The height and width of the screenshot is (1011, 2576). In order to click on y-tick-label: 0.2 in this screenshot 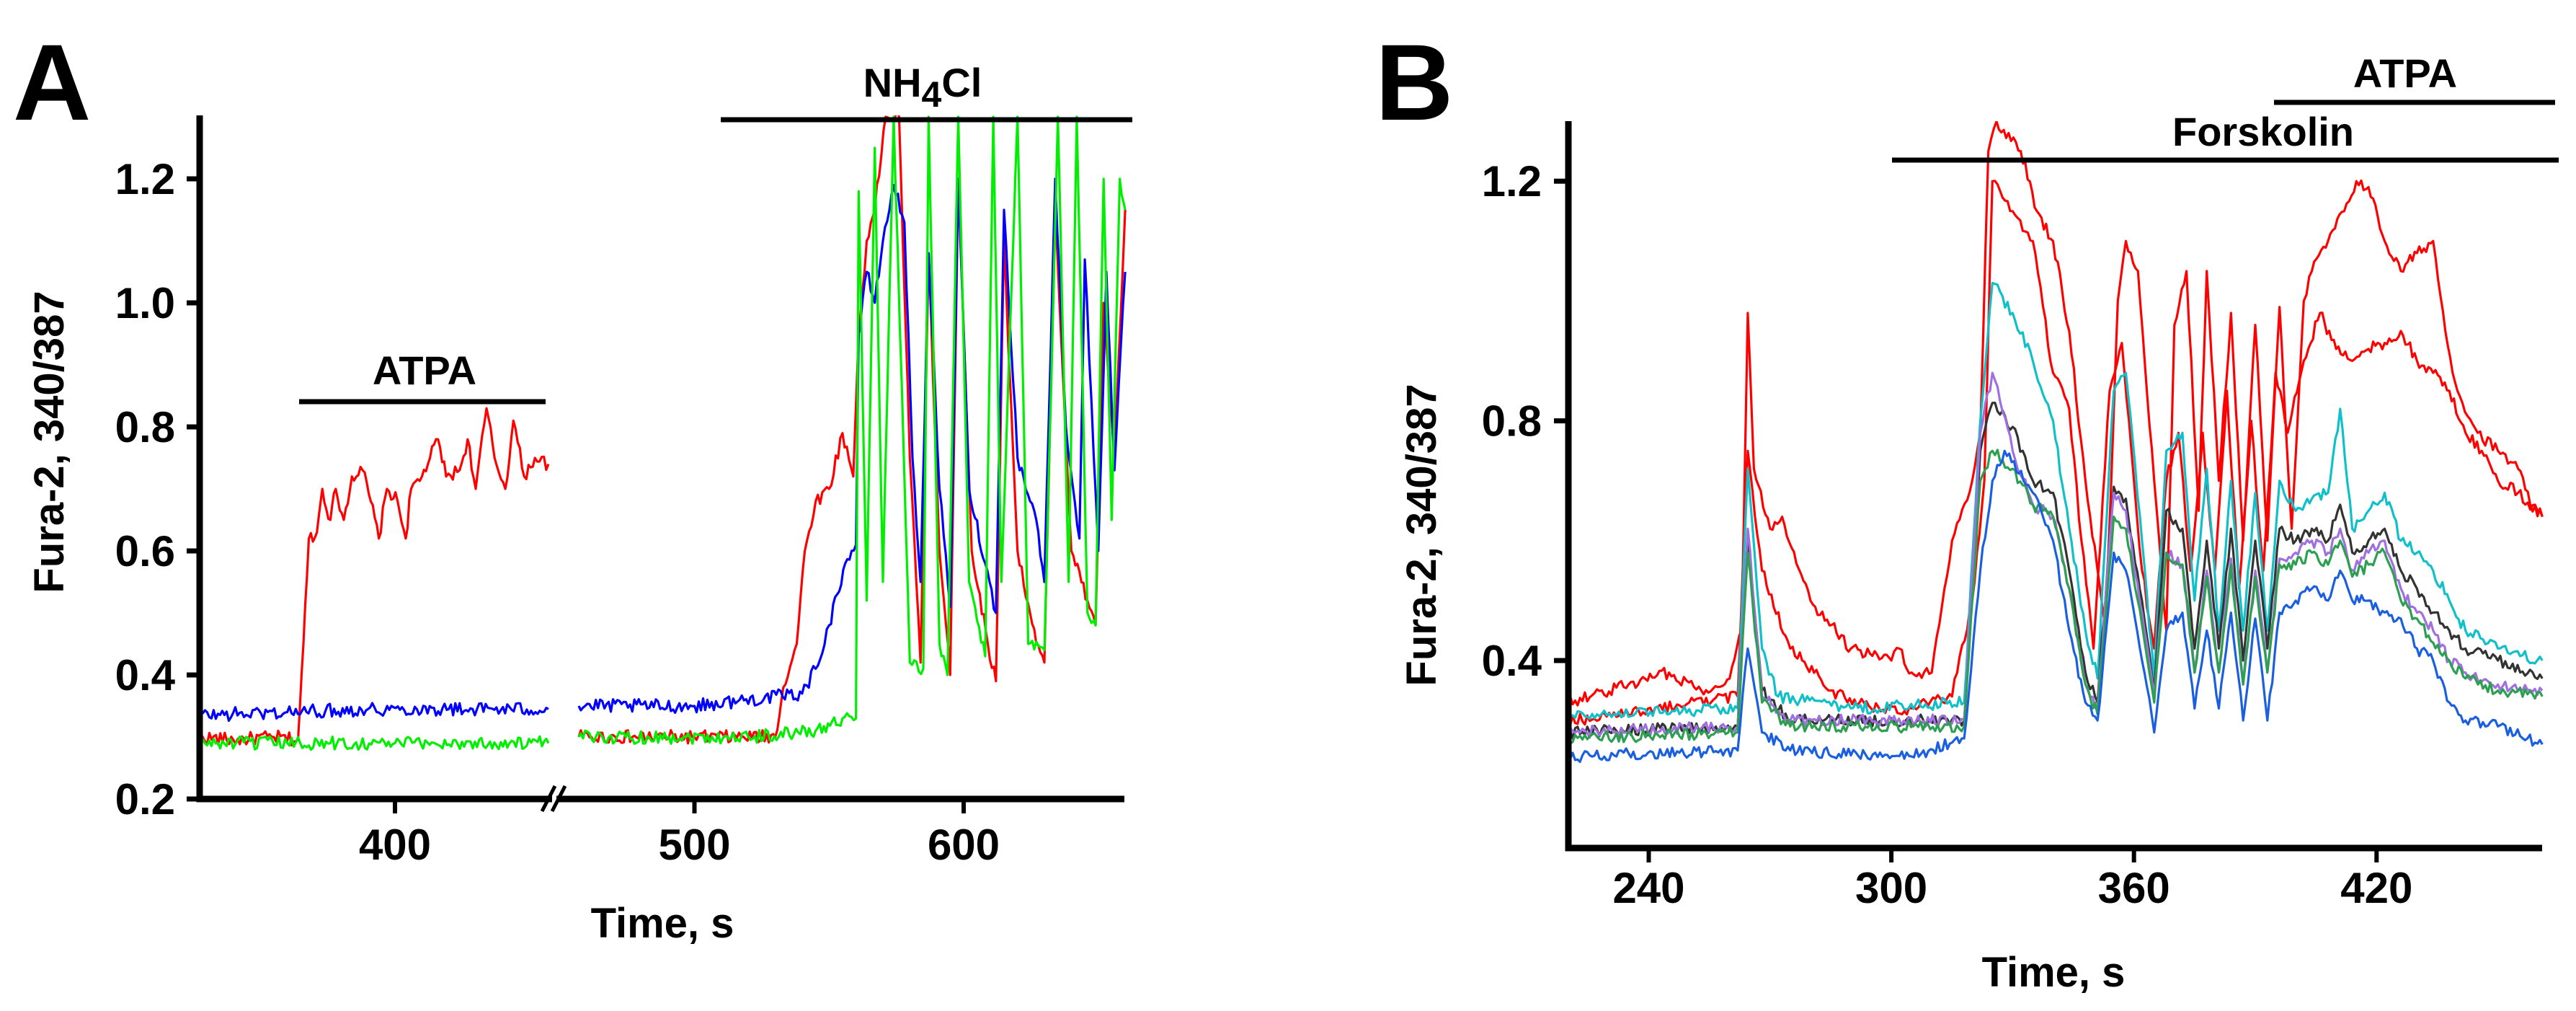, I will do `click(145, 799)`.